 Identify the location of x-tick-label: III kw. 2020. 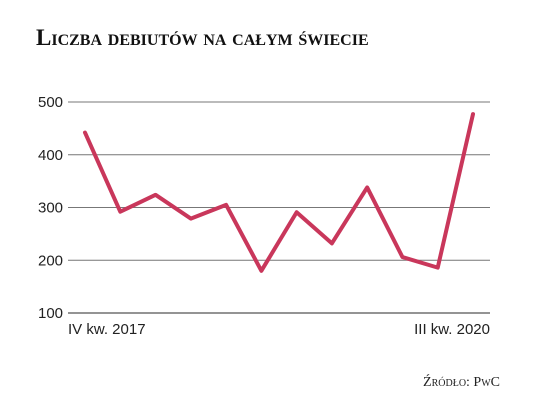
(452, 329).